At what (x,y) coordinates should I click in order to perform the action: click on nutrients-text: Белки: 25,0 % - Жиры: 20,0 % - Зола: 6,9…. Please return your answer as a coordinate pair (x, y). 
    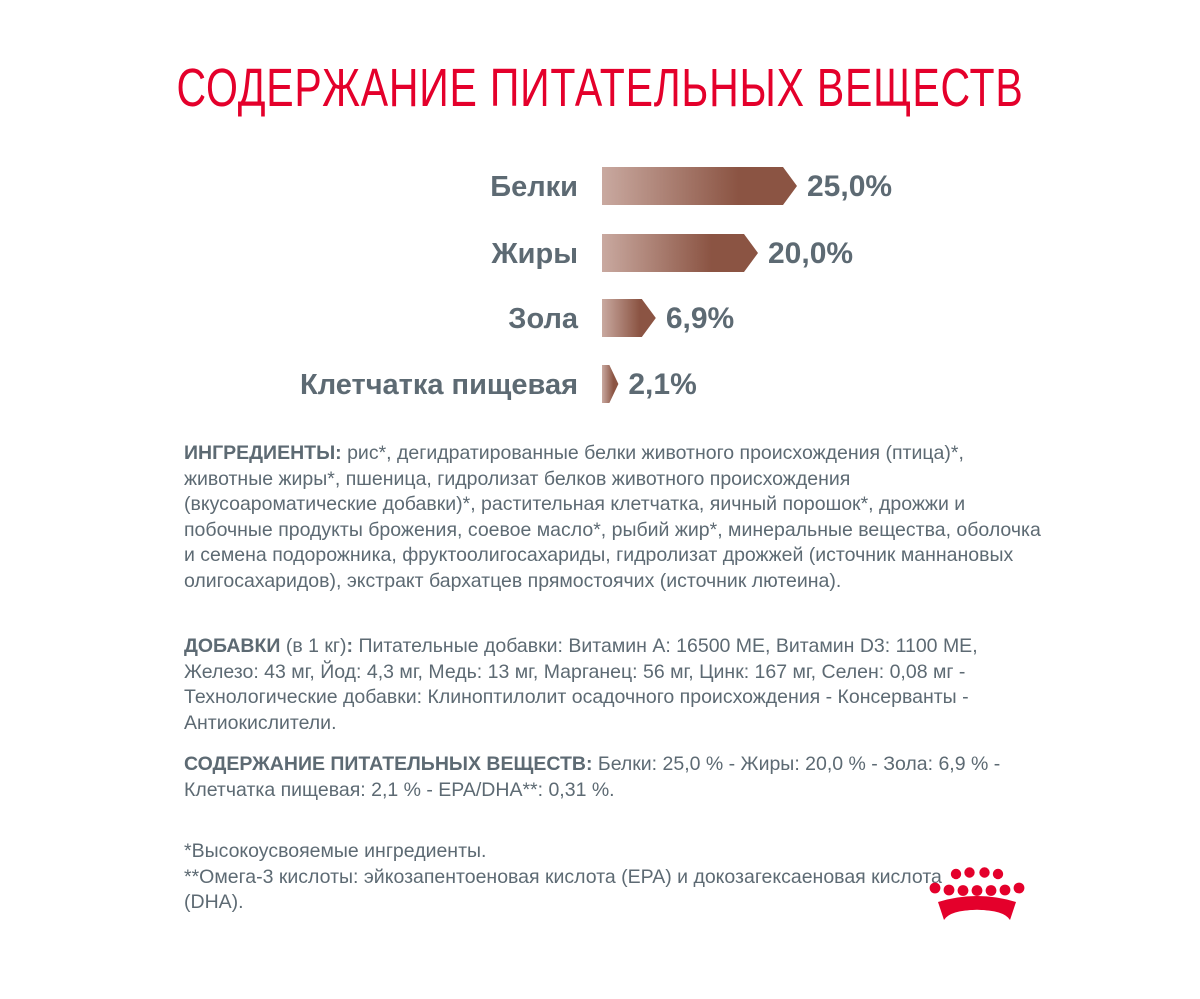
    Looking at the image, I should click on (592, 777).